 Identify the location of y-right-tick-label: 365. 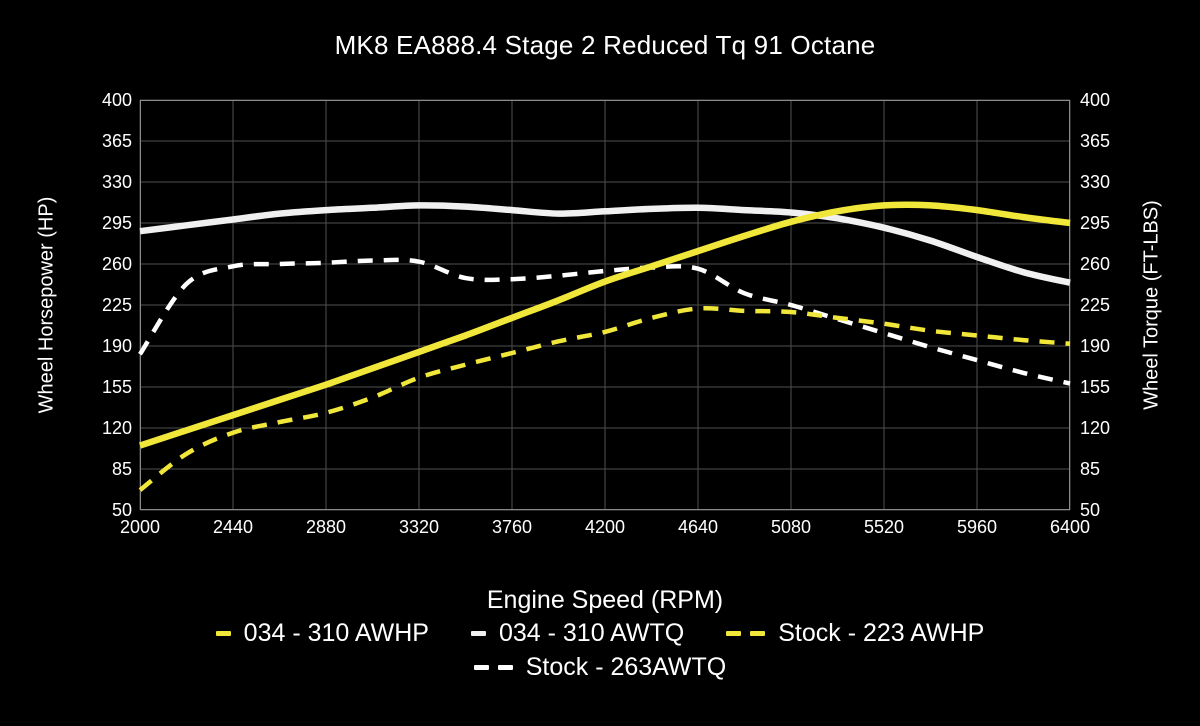
(1095, 141).